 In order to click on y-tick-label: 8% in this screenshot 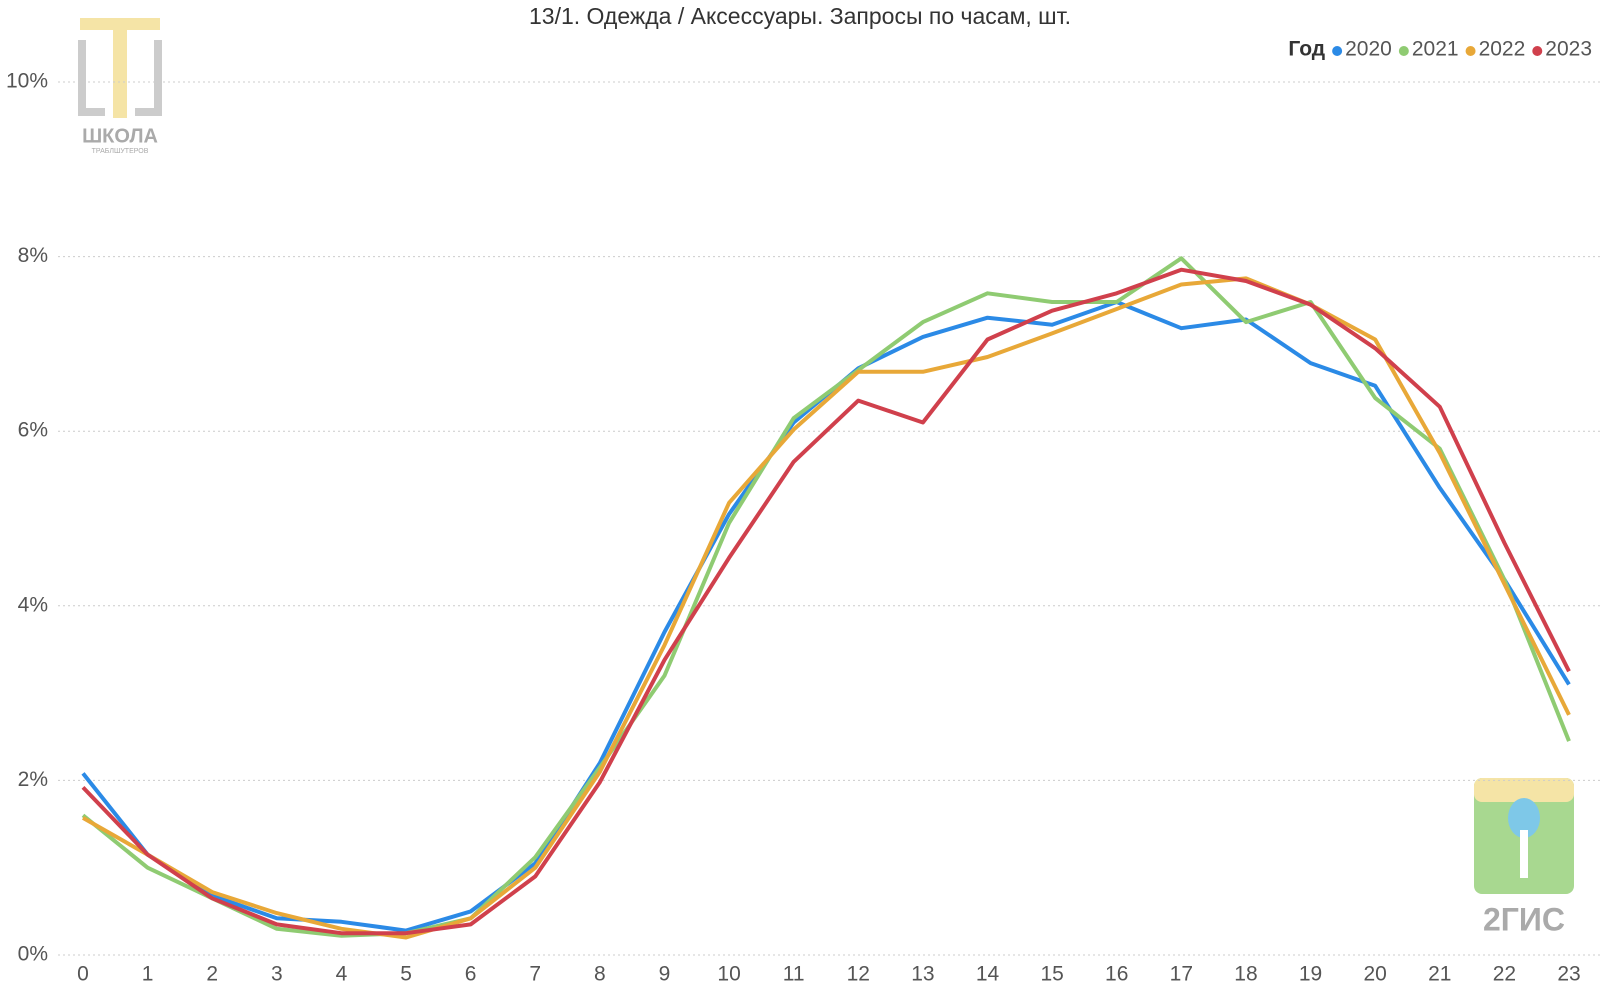, I will do `click(33, 255)`.